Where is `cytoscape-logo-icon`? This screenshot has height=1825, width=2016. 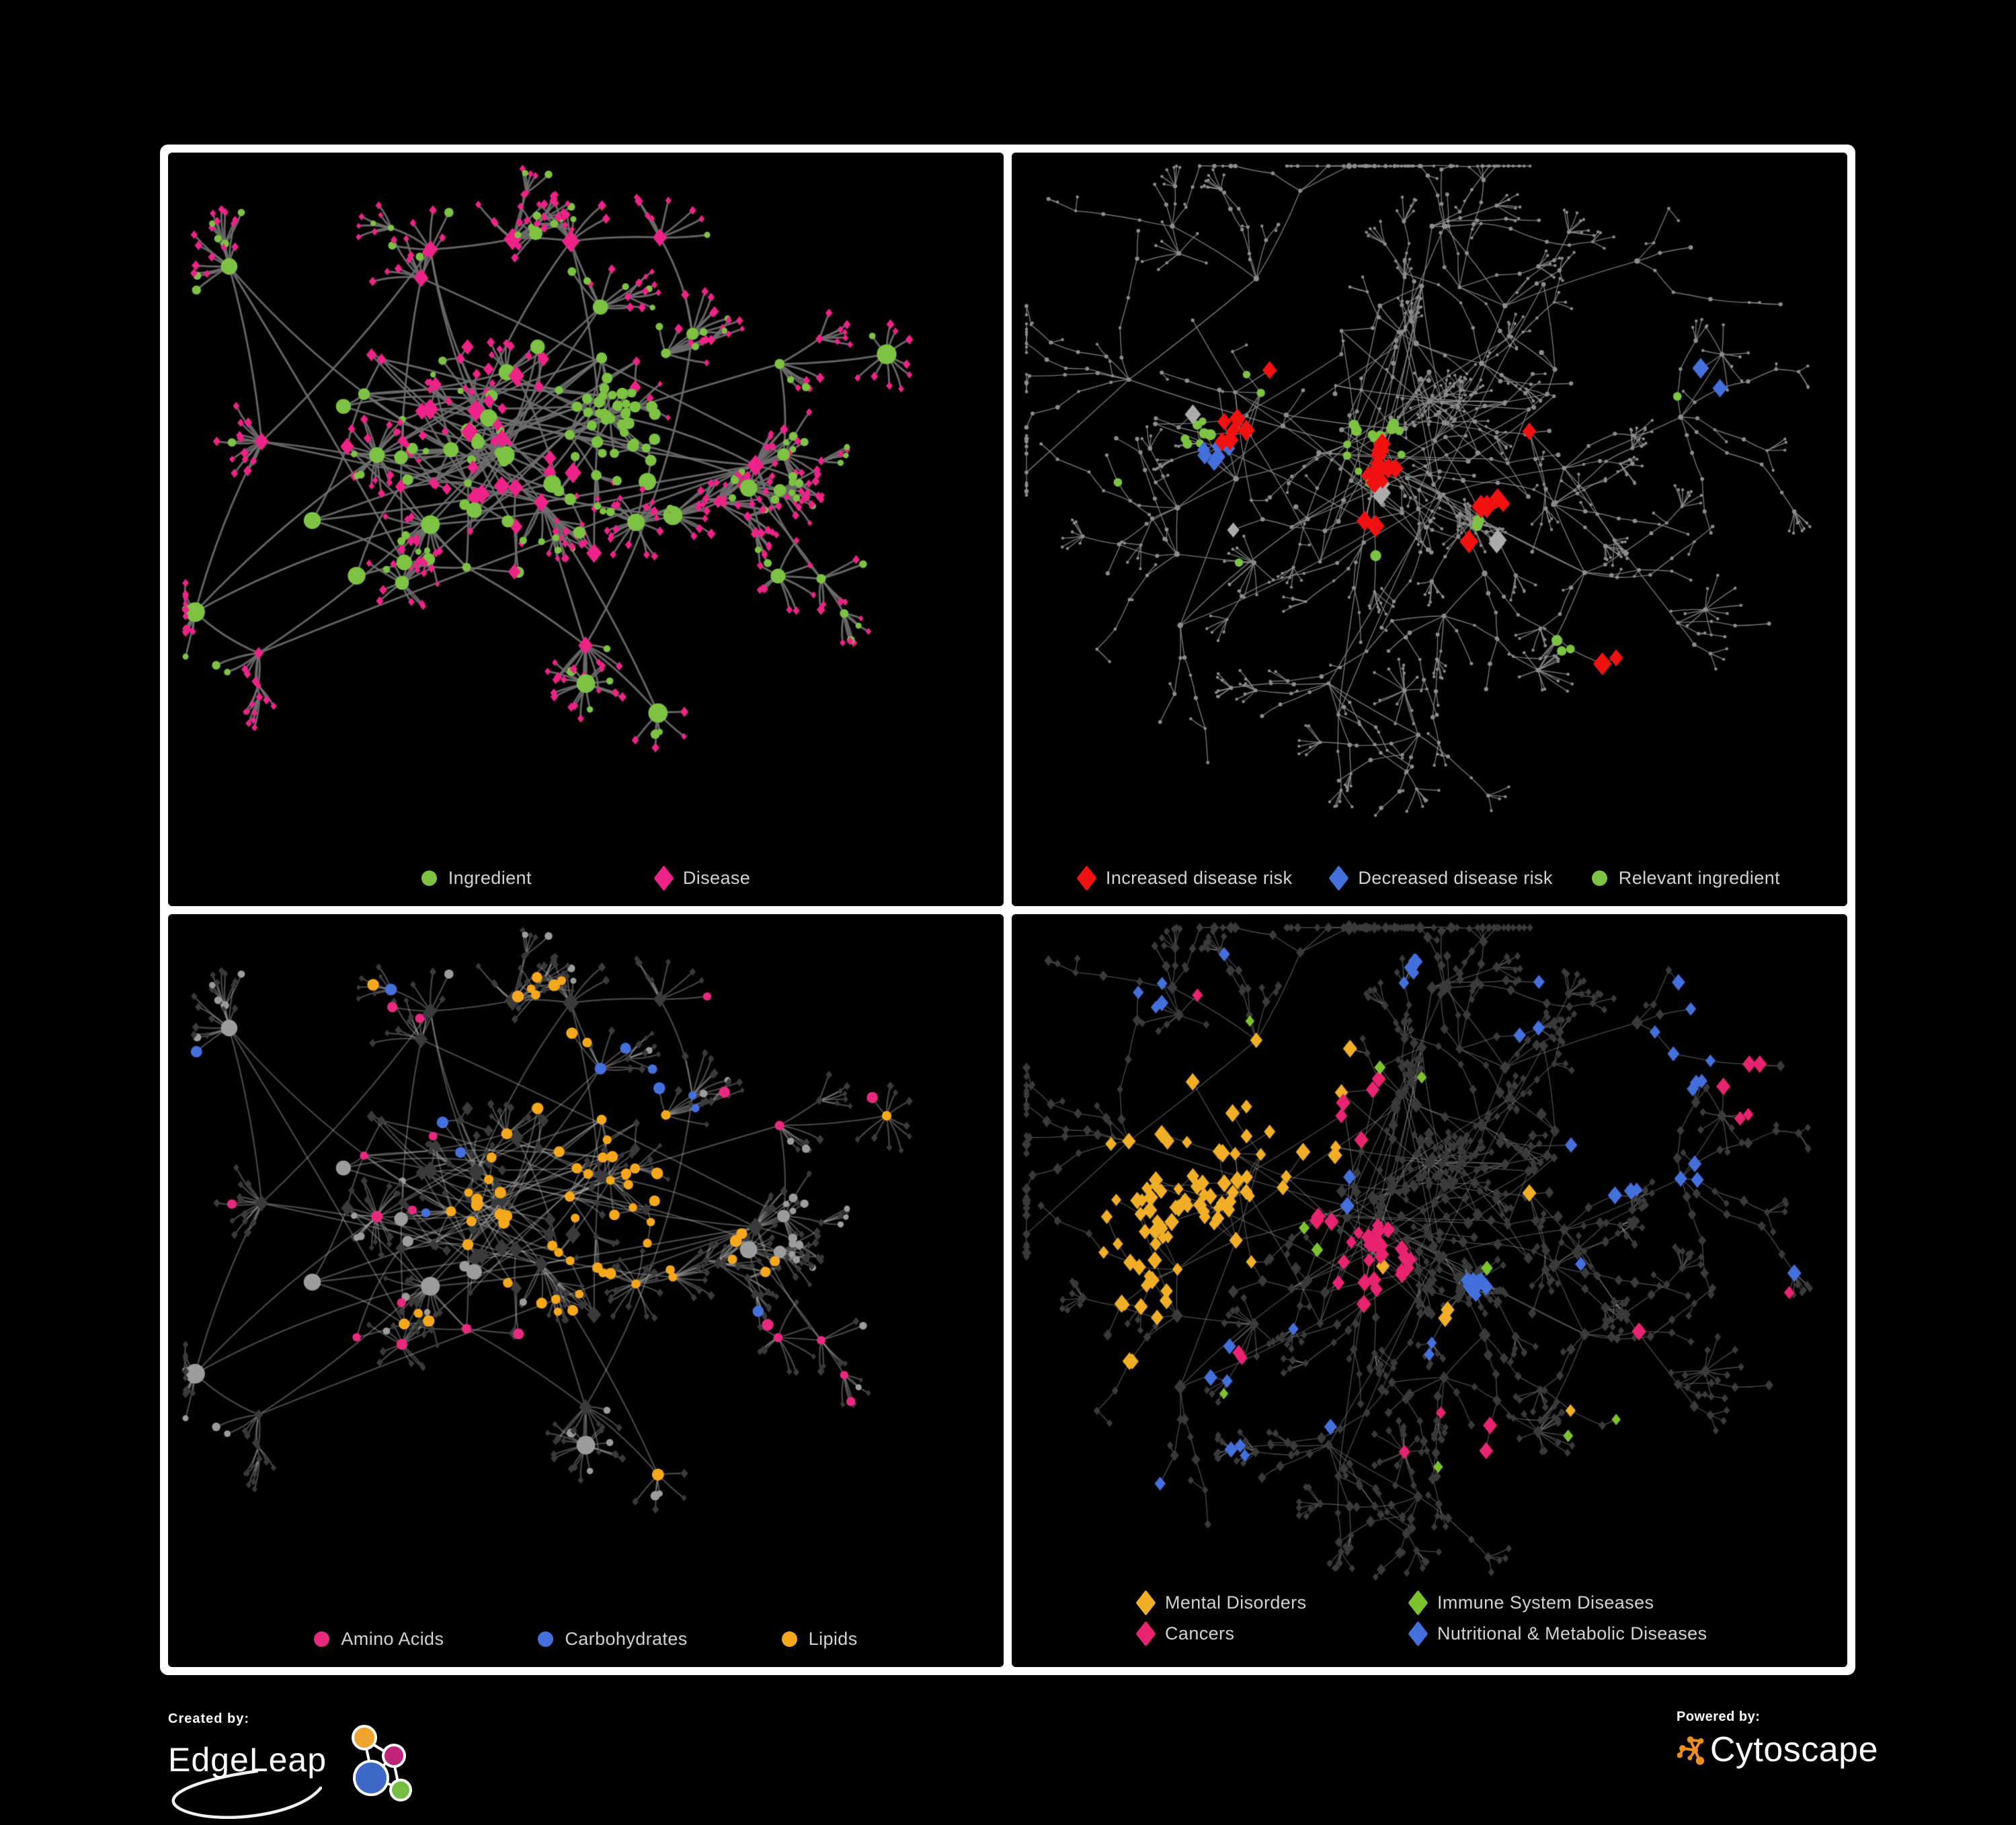 cytoscape-logo-icon is located at coordinates (1691, 1750).